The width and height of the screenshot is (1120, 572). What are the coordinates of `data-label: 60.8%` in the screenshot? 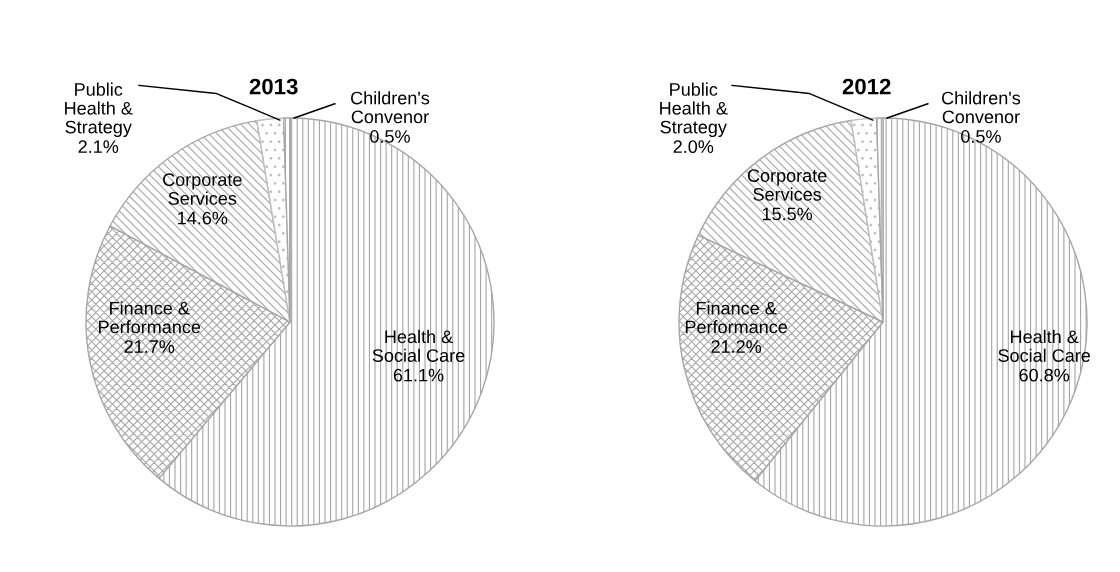 It's located at (1044, 375).